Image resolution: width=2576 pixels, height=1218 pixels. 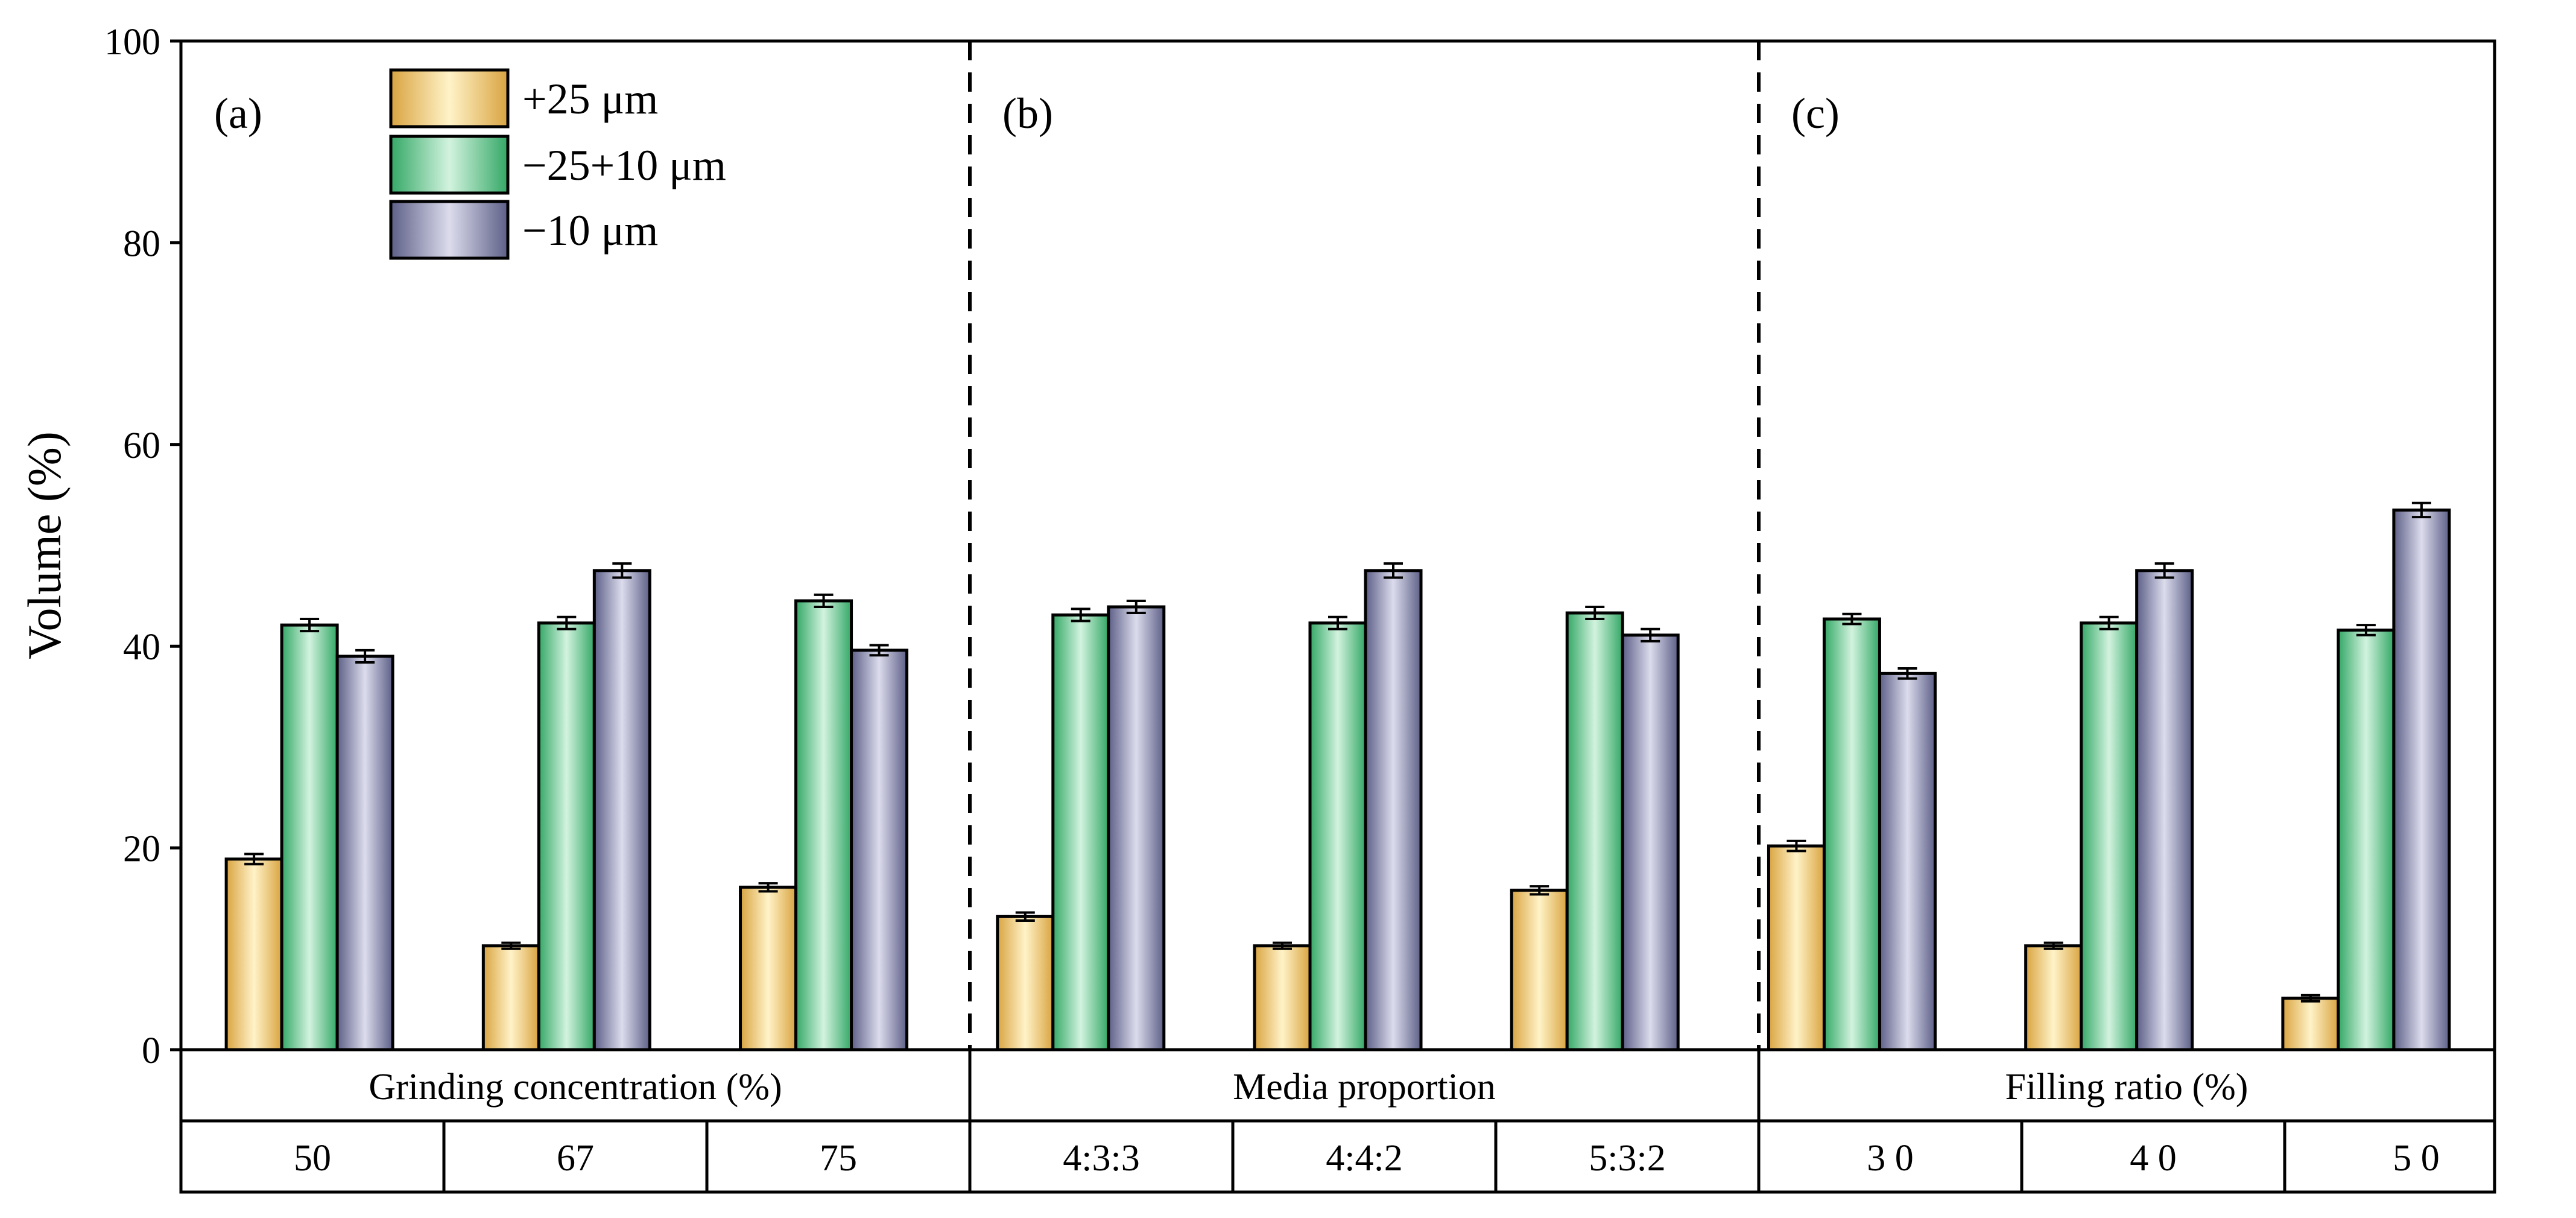 I want to click on y-tick-label-80: 80, so click(x=141, y=243).